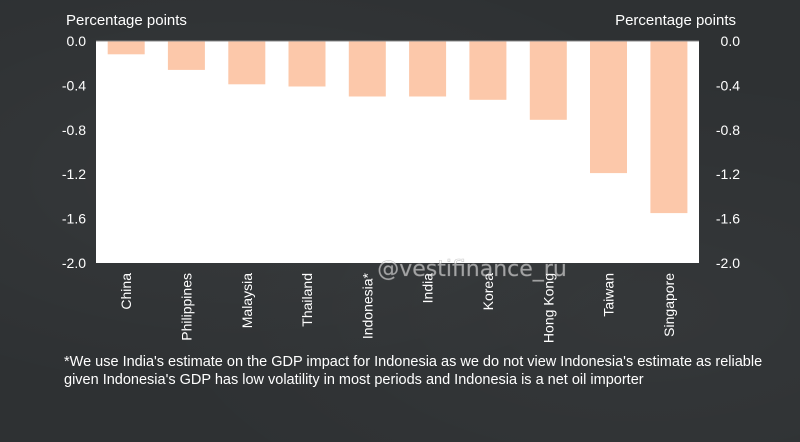 This screenshot has height=442, width=800. I want to click on x-tick-label-3: Malaysia, so click(247, 300).